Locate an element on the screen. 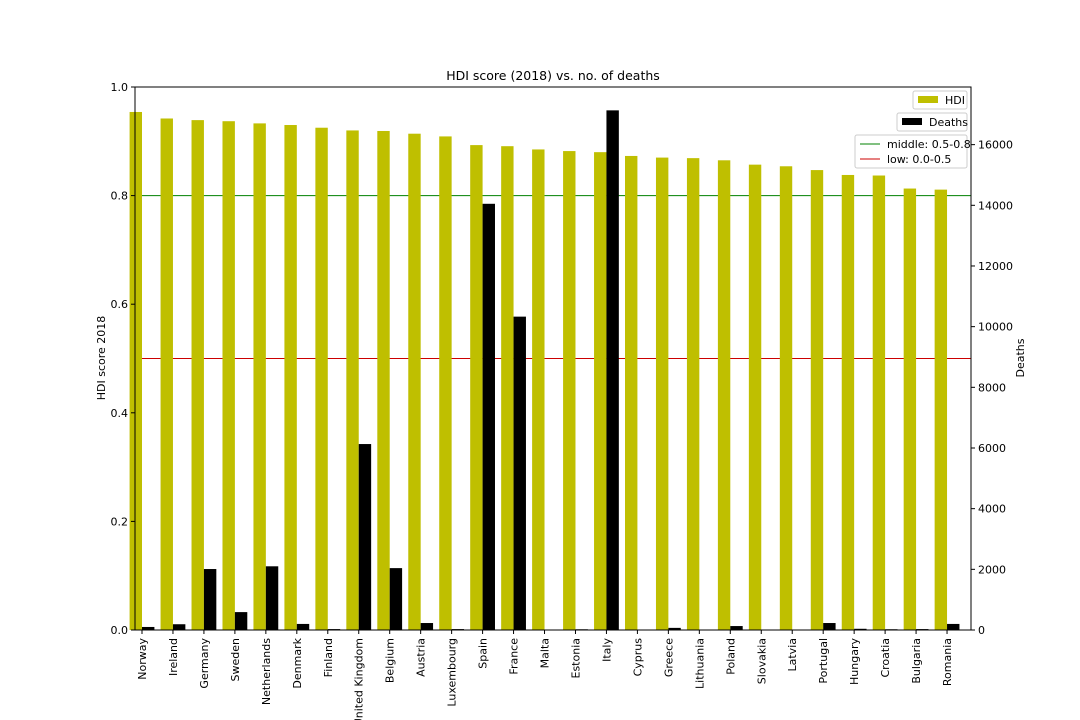 The height and width of the screenshot is (720, 1080). x-tick-label: Finland is located at coordinates (328, 657).